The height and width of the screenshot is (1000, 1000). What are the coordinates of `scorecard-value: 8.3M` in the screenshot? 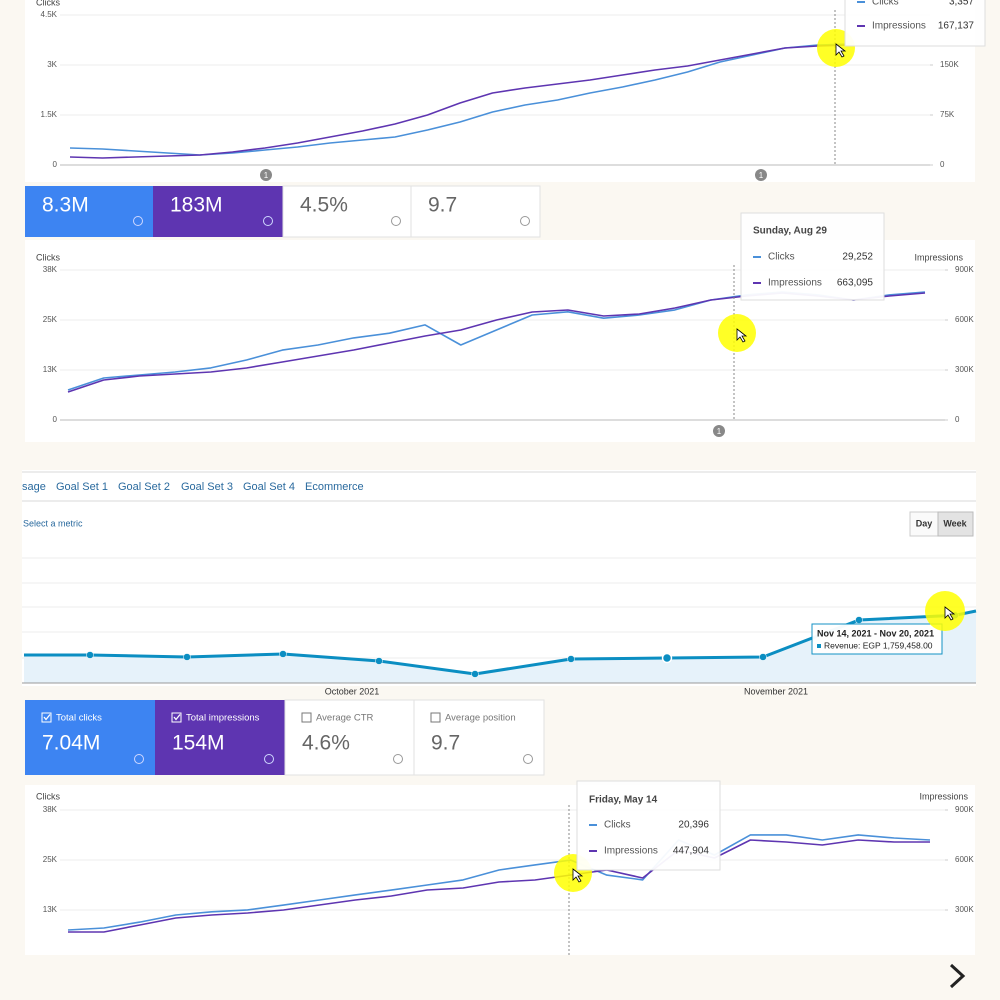 It's located at (65, 205).